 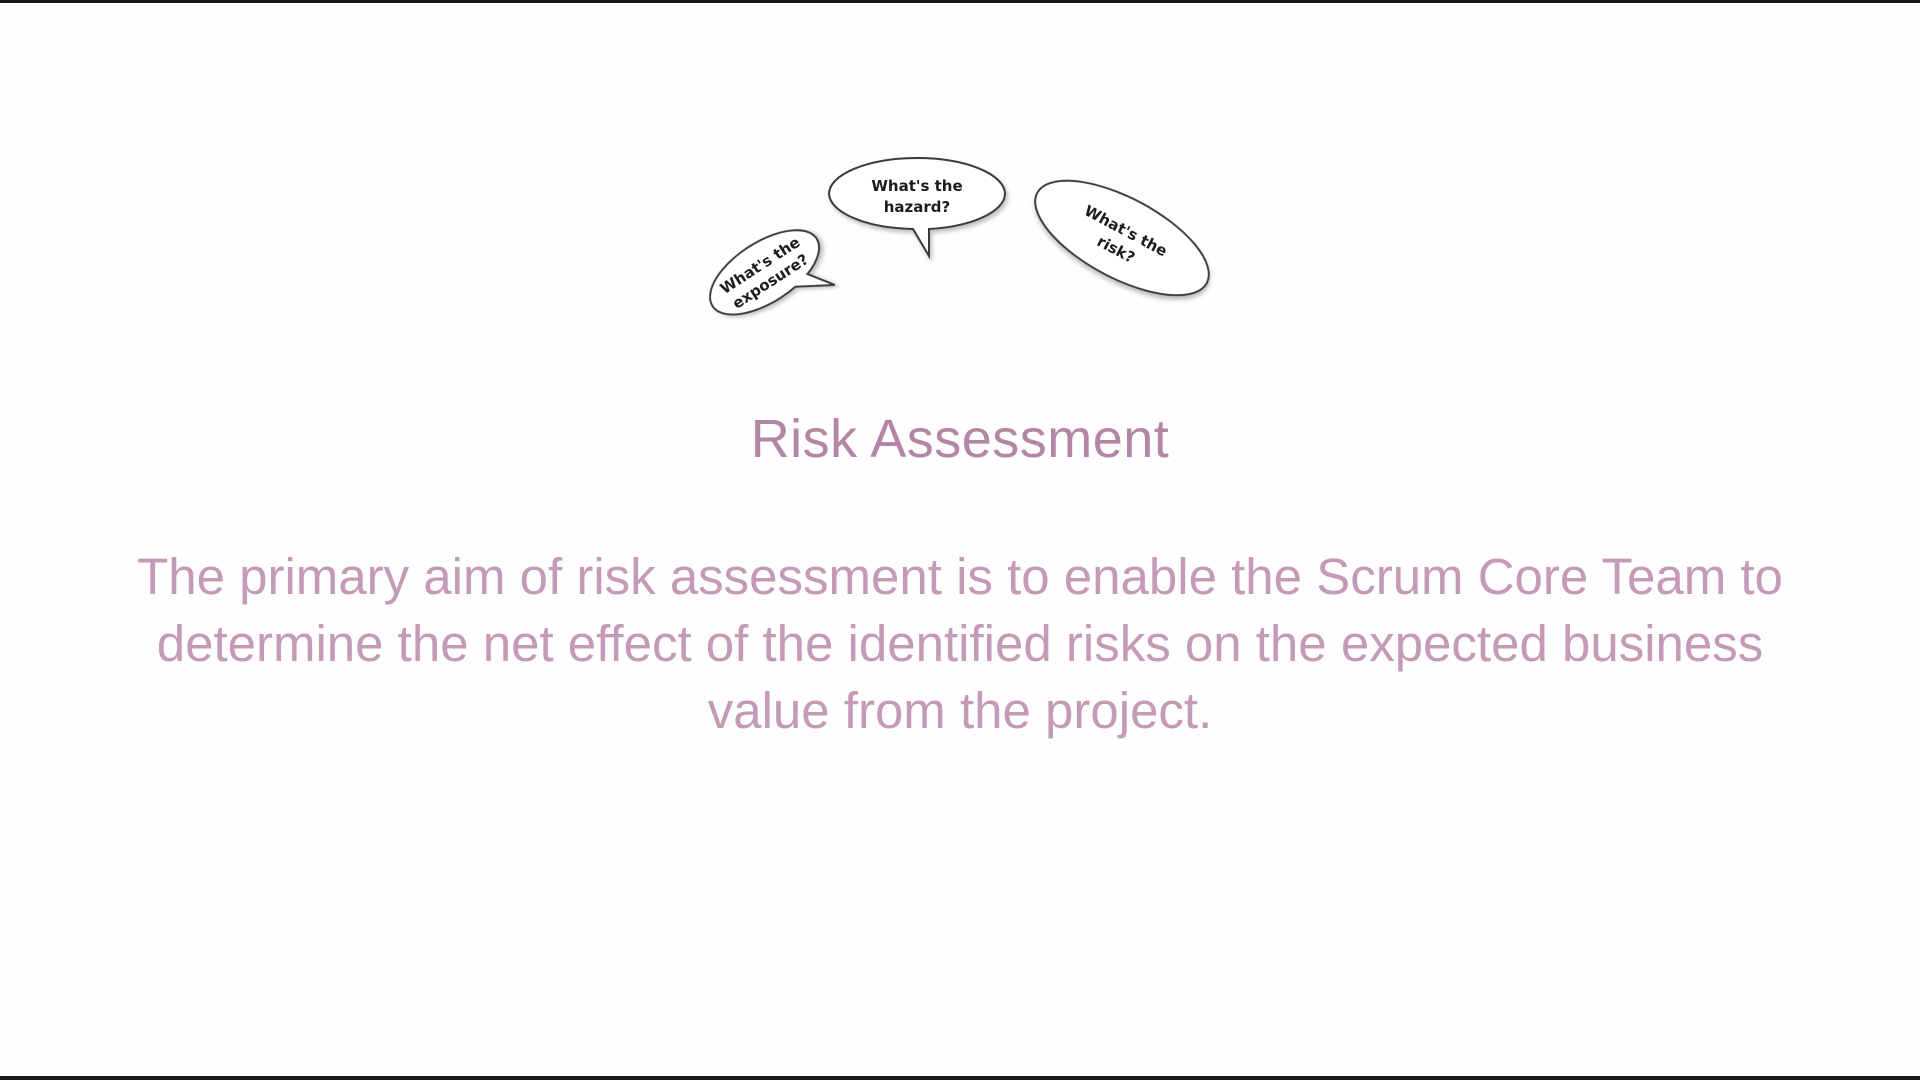 What do you see at coordinates (960, 439) in the screenshot?
I see `slide-title: Risk Assessment` at bounding box center [960, 439].